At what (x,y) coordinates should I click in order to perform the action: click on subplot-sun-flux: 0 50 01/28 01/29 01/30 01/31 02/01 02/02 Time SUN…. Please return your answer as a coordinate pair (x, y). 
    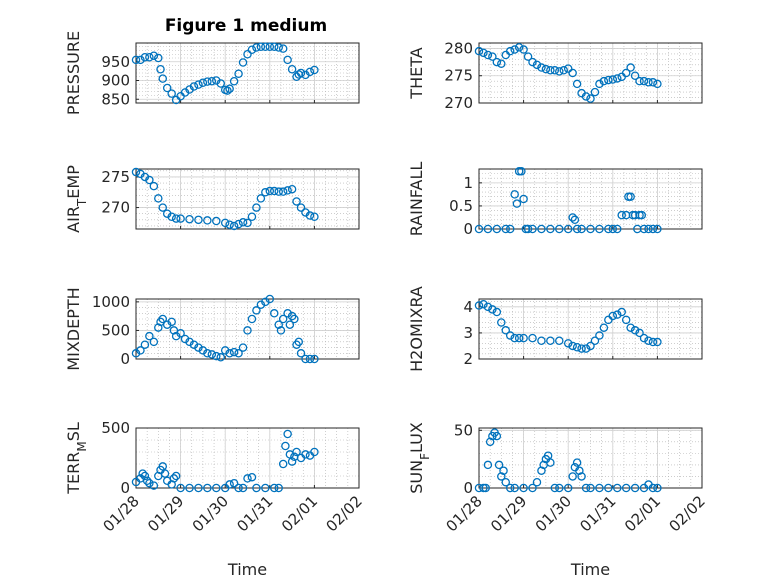
    Looking at the image, I should click on (558, 500).